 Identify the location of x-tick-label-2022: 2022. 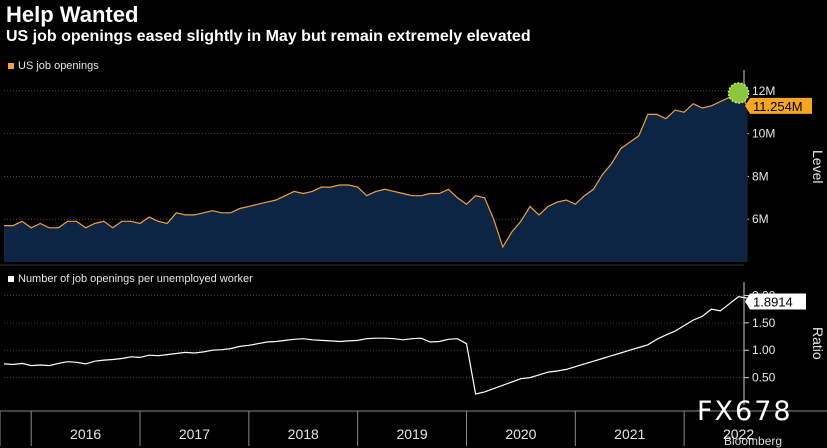
(738, 434).